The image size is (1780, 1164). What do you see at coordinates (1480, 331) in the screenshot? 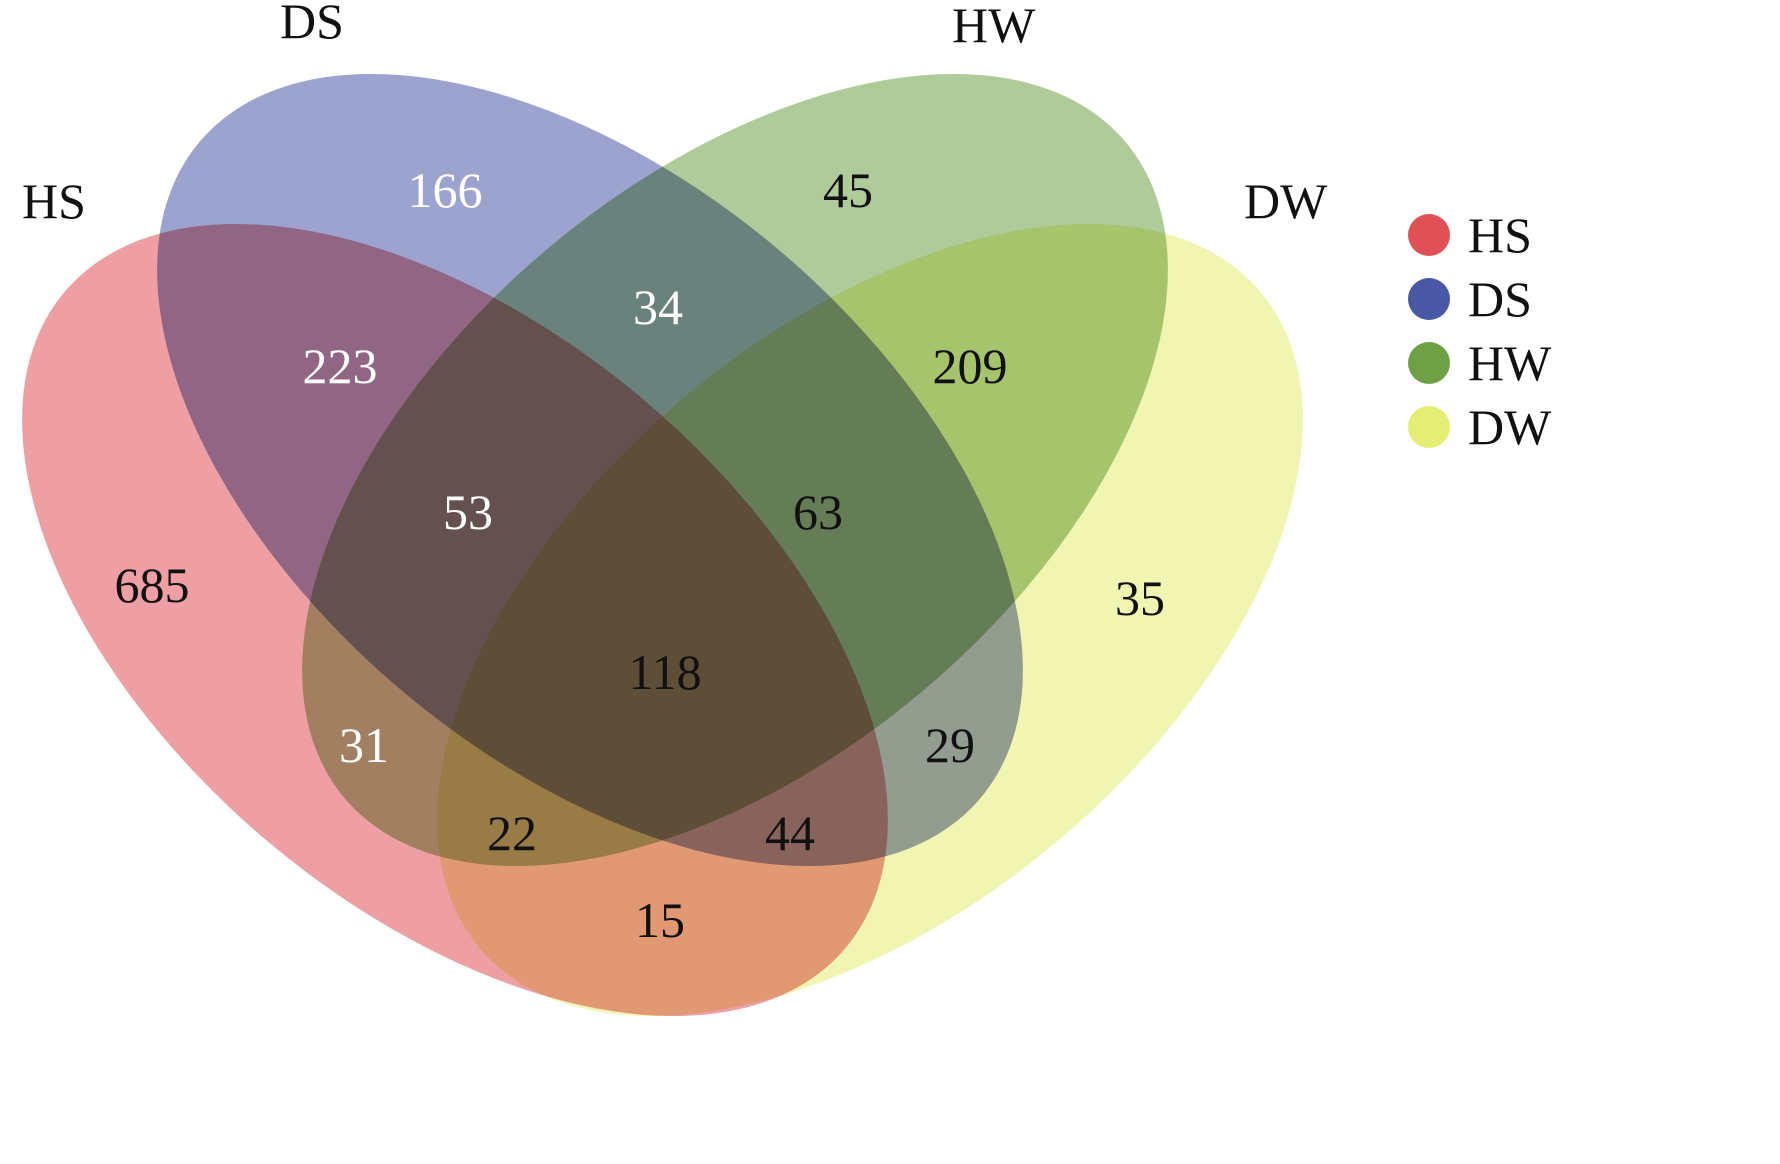
I see `legend: HS DS HW DW` at bounding box center [1480, 331].